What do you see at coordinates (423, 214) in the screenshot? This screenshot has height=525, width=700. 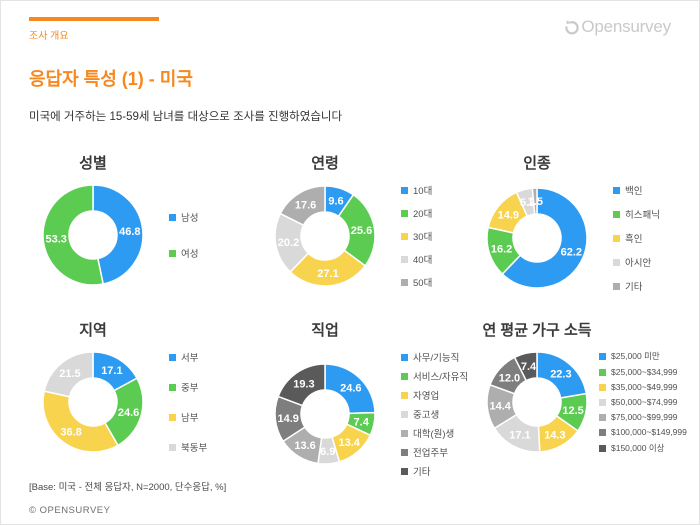 I see `legend-label: 20대` at bounding box center [423, 214].